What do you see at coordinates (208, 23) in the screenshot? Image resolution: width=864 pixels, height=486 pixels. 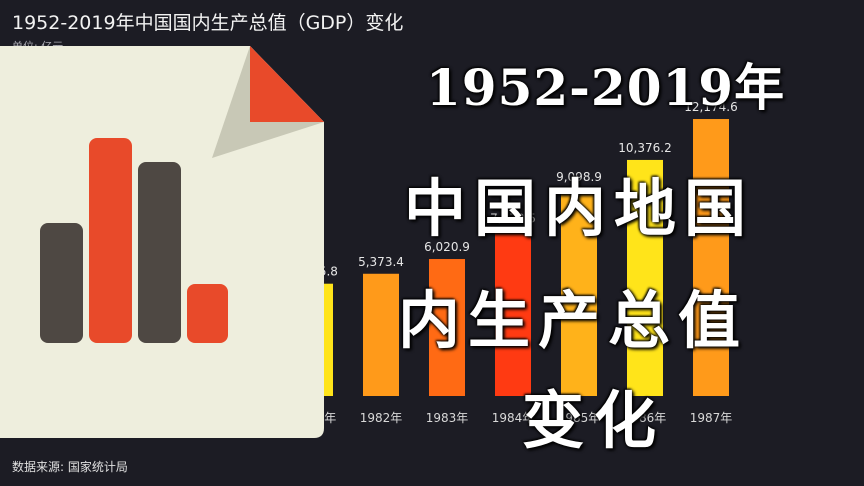 I see `chart-title: 1952-2019年中国国内生产总值（GDP）变化` at bounding box center [208, 23].